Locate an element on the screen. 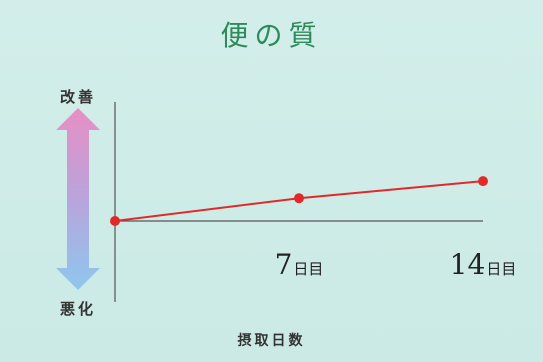 Image resolution: width=543 pixels, height=362 pixels. x-axis-label: 摂取日数 is located at coordinates (271, 341).